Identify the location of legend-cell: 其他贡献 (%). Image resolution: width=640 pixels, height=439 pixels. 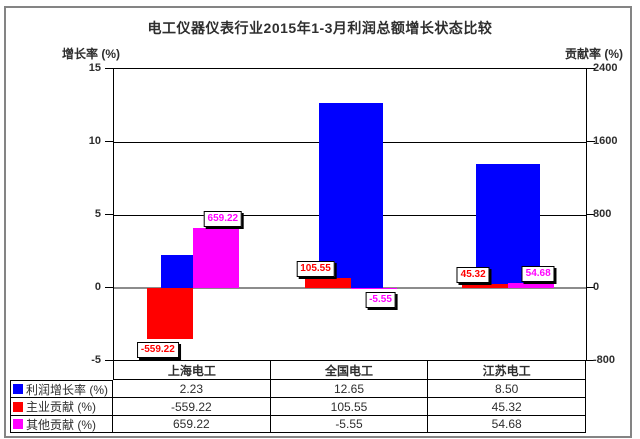
(61, 424).